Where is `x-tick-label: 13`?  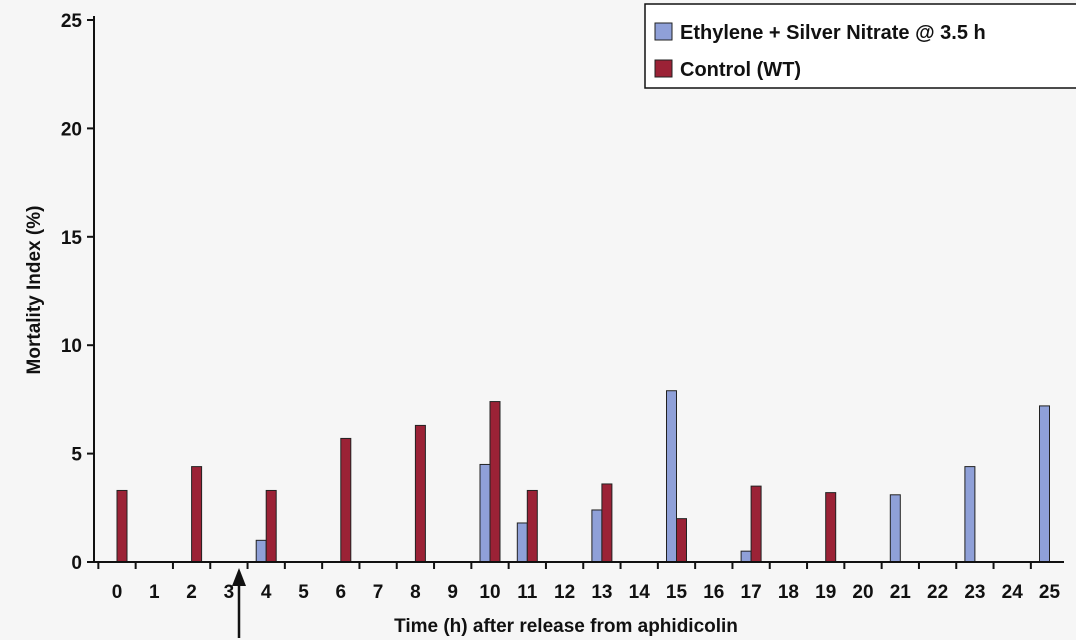
x-tick-label: 13 is located at coordinates (601, 592).